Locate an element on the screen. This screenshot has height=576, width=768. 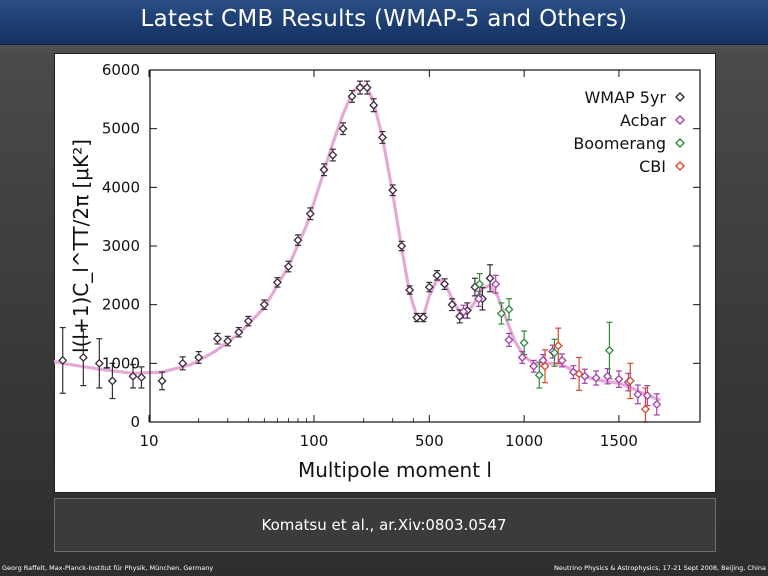
legend-label-acbar: Acbar is located at coordinates (643, 120).